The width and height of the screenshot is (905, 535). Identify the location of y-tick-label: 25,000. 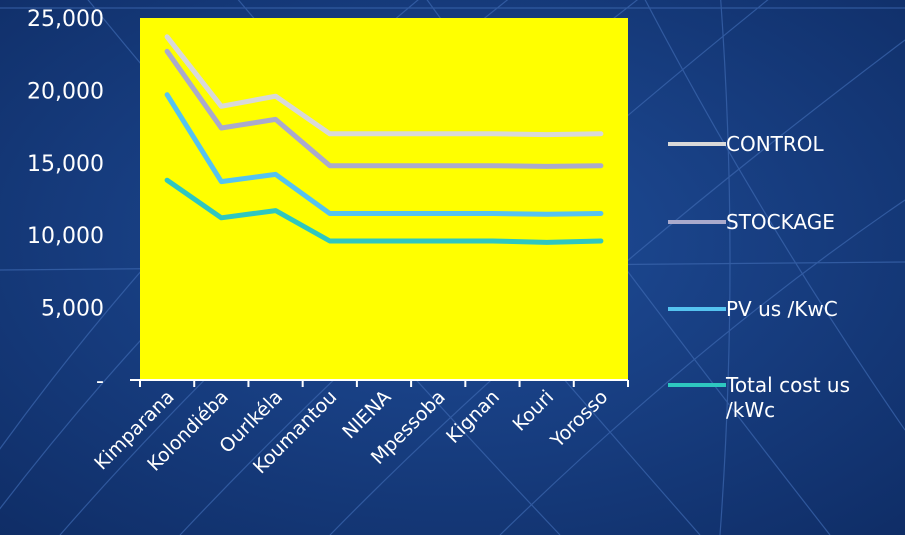
(65, 19).